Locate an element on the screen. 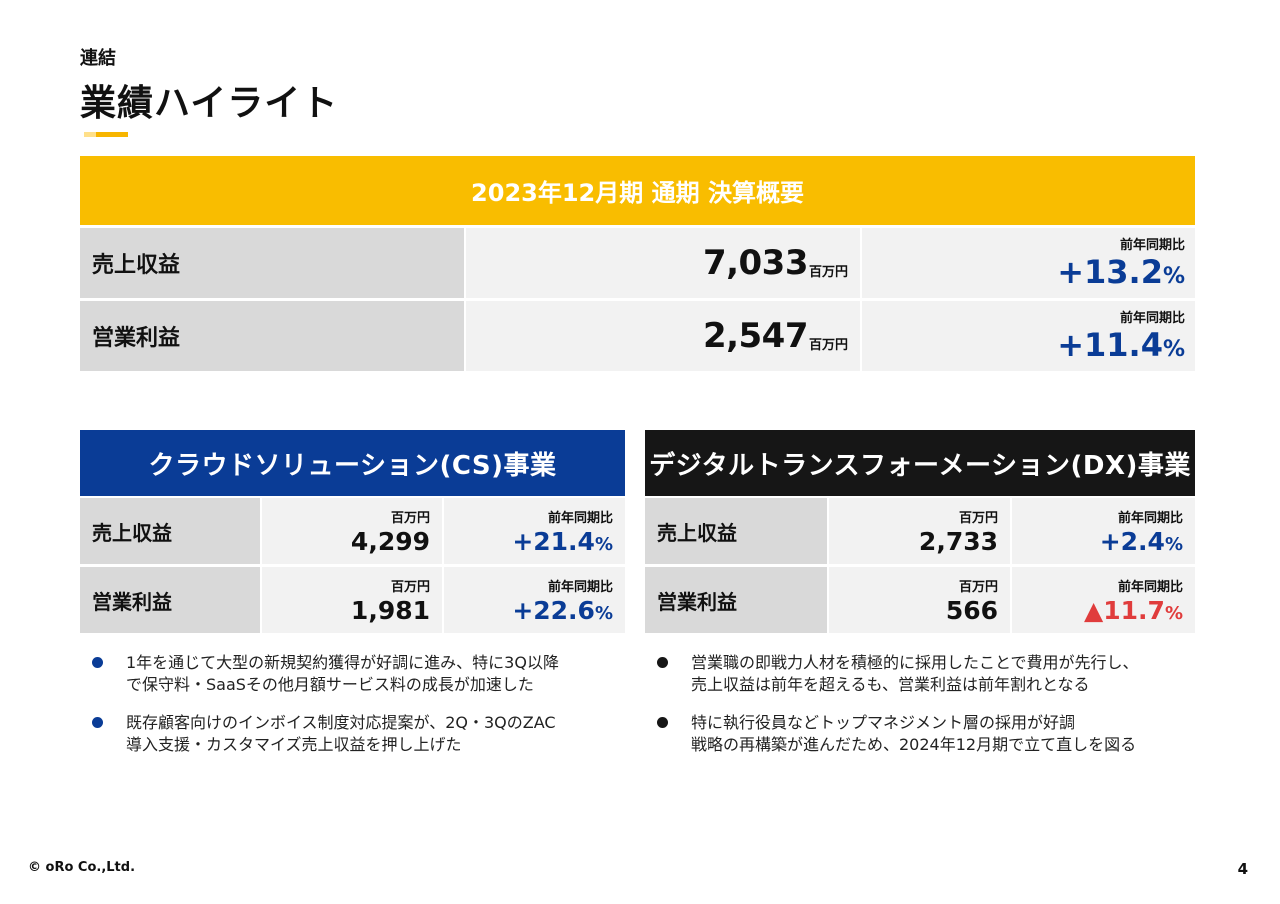  cs-row-revenue: 売上収益 百万円 4,299 前年同期比 +21.4% is located at coordinates (352, 531).